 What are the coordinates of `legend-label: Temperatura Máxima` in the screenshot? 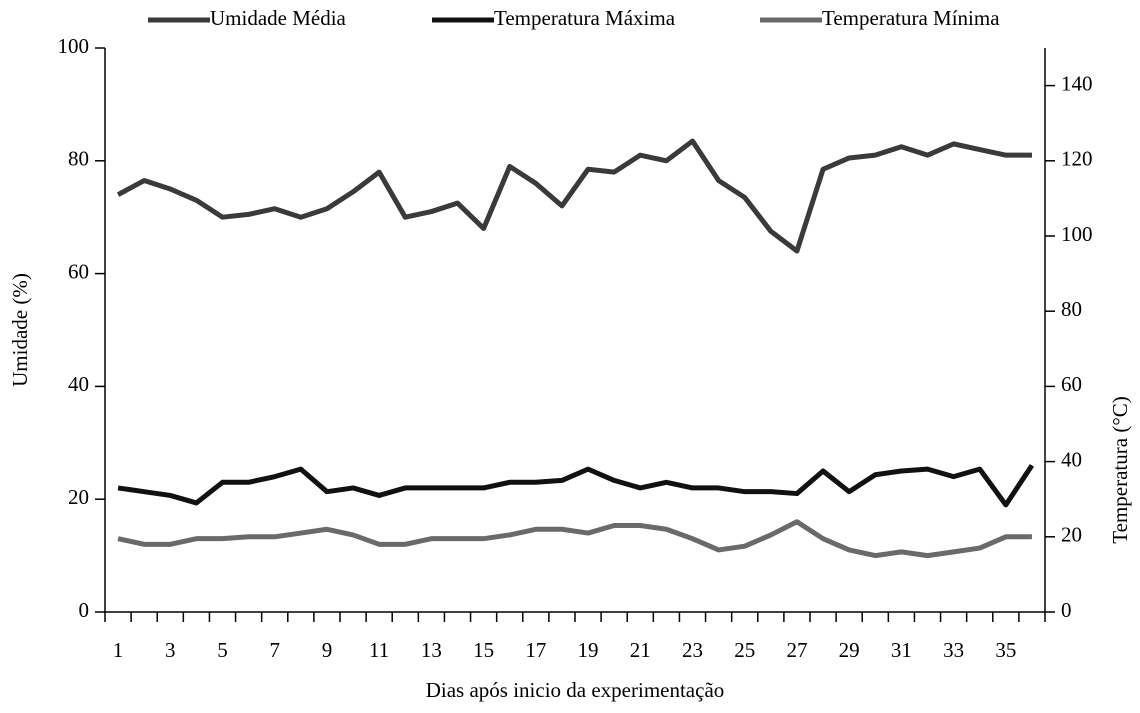 It's located at (585, 18).